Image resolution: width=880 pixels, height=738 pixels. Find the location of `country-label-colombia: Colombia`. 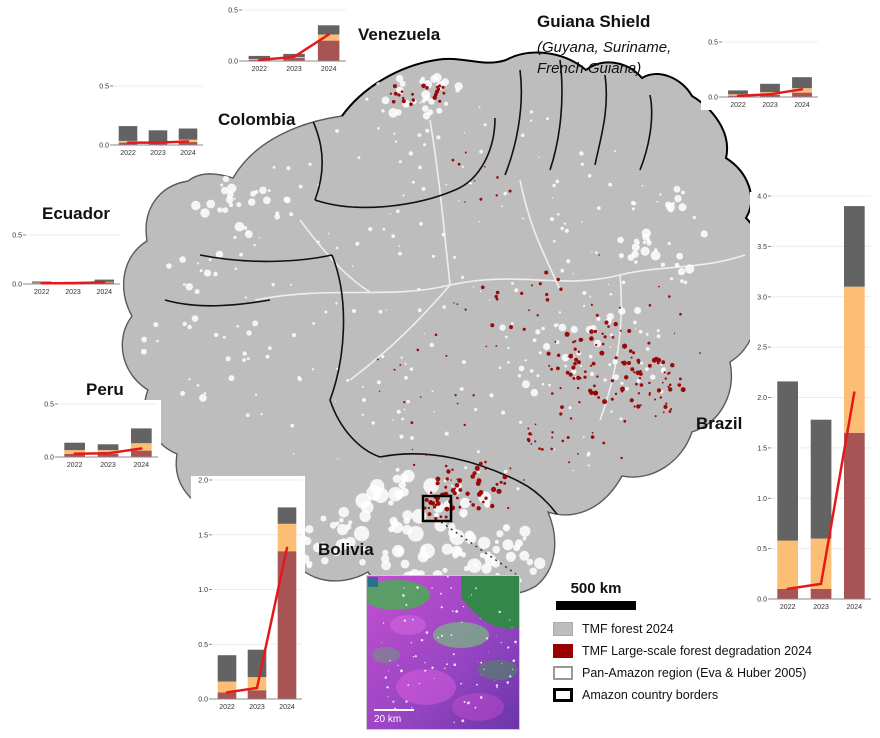

country-label-colombia: Colombia is located at coordinates (257, 119).